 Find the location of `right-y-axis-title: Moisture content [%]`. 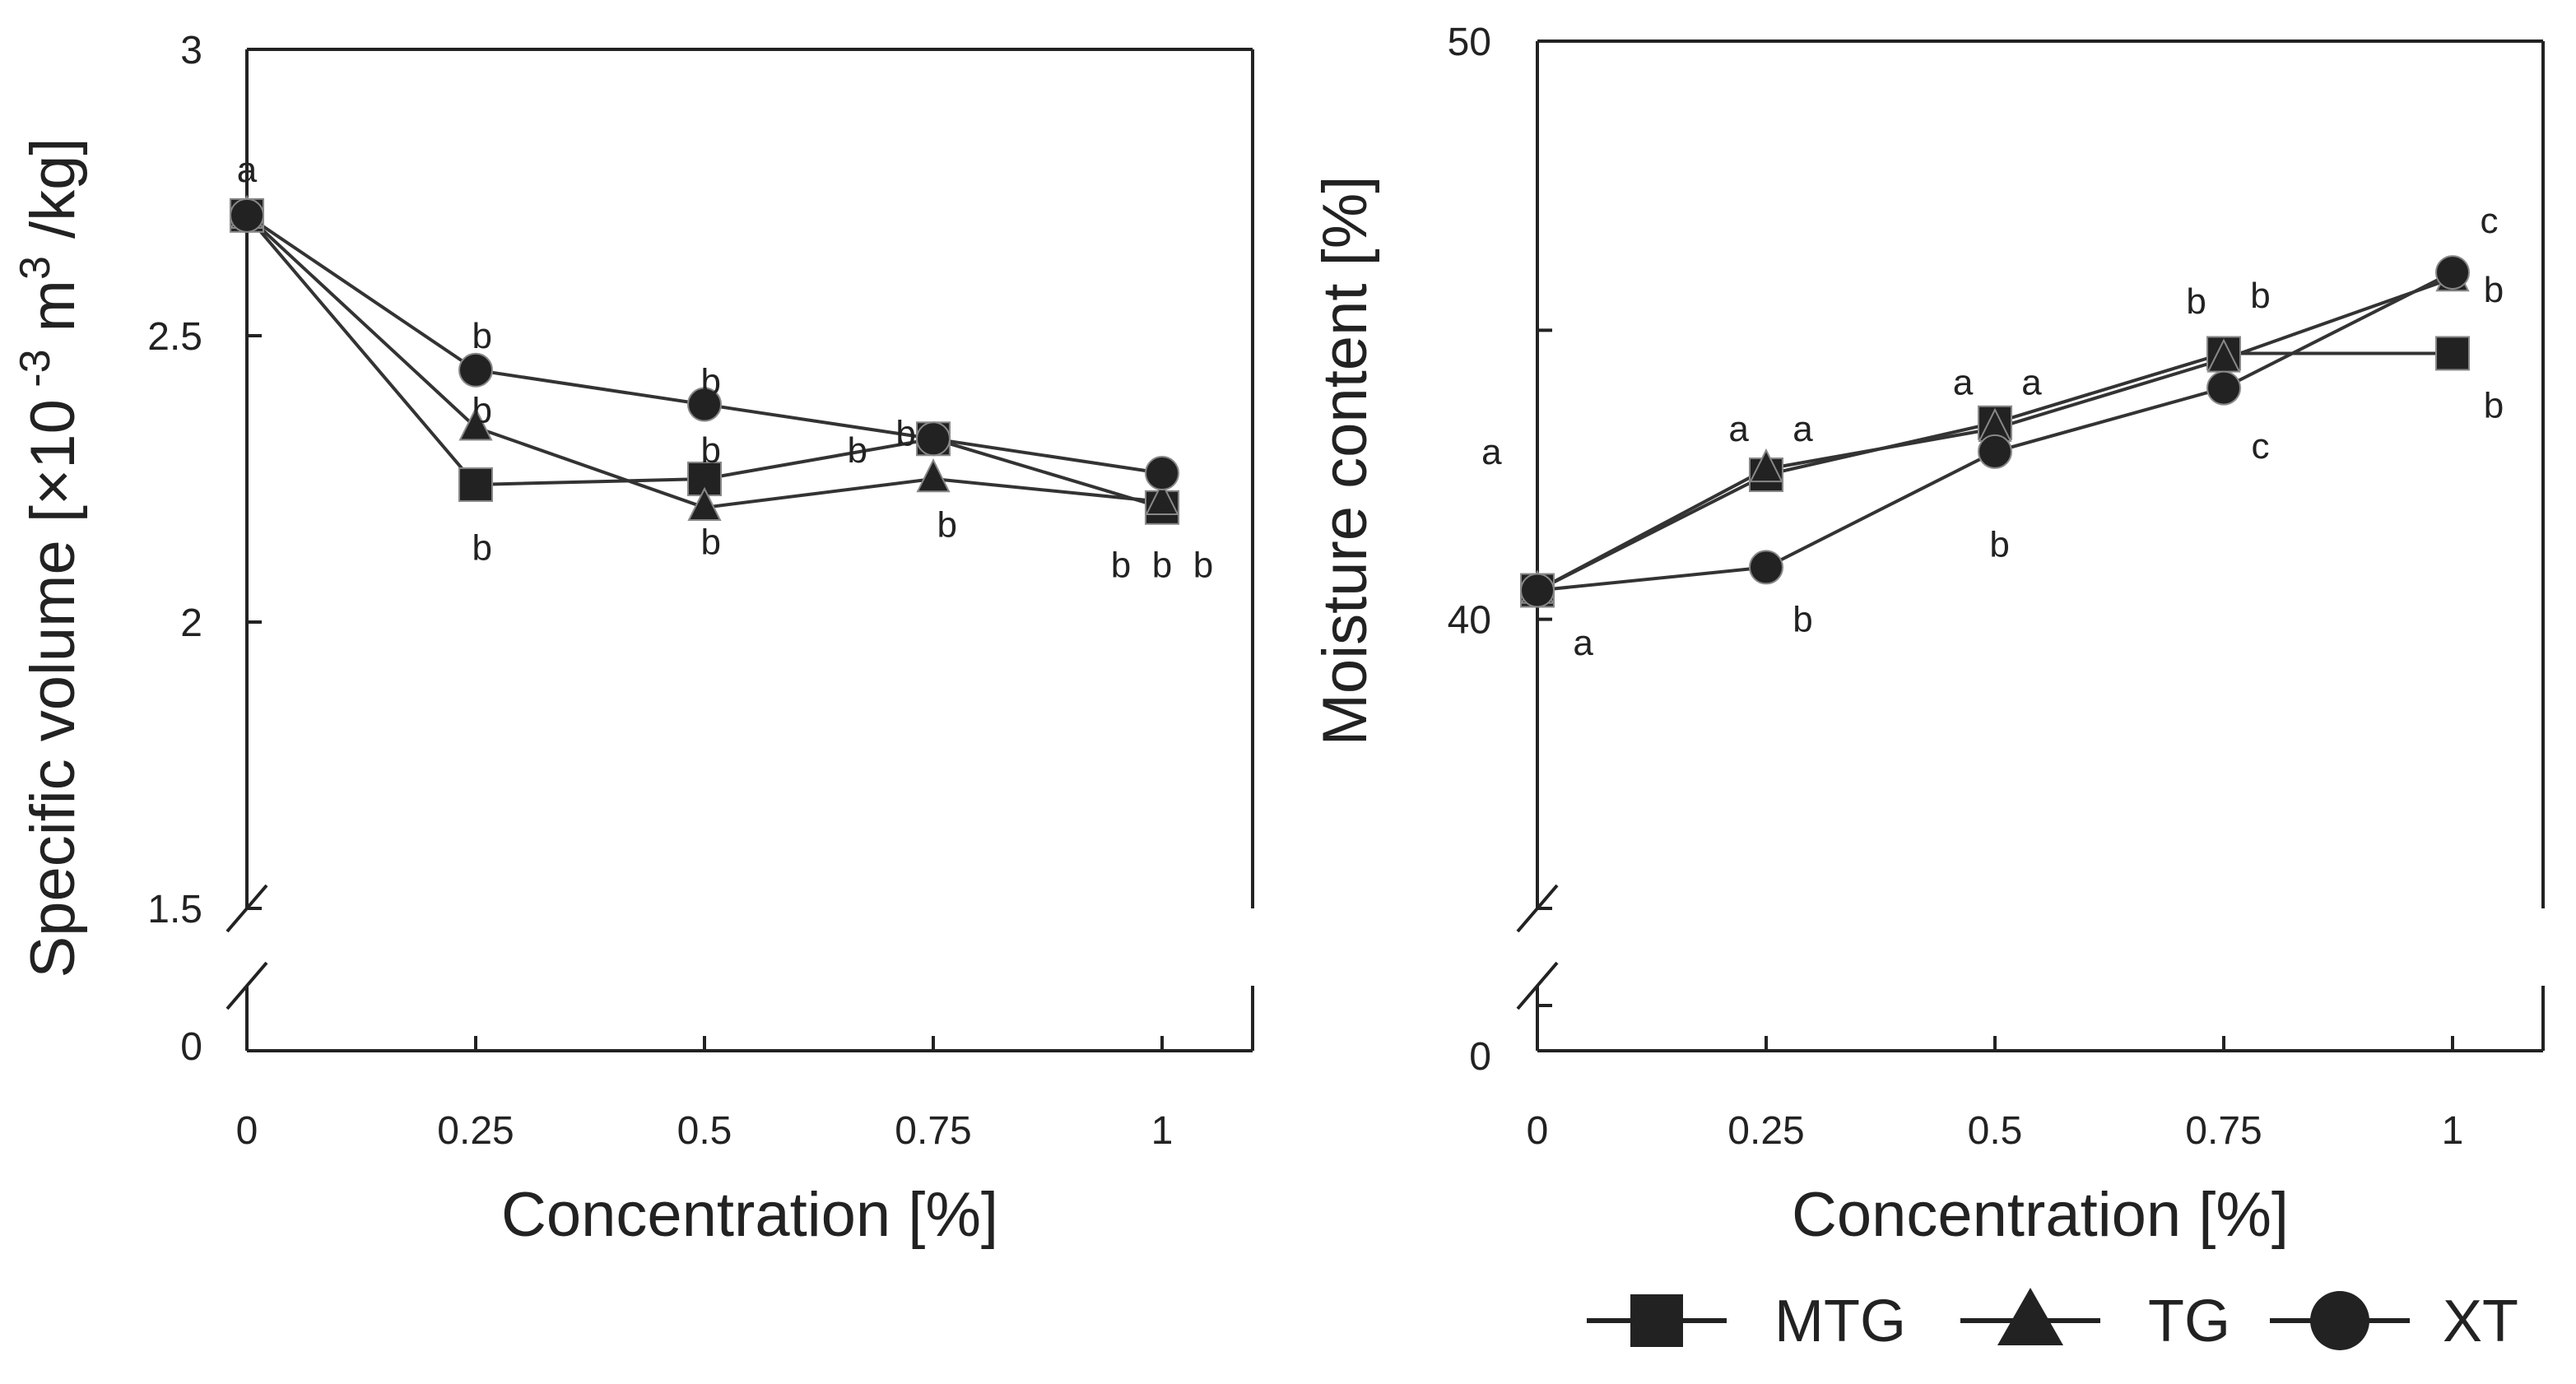

right-y-axis-title: Moisture content [%] is located at coordinates (1345, 461).